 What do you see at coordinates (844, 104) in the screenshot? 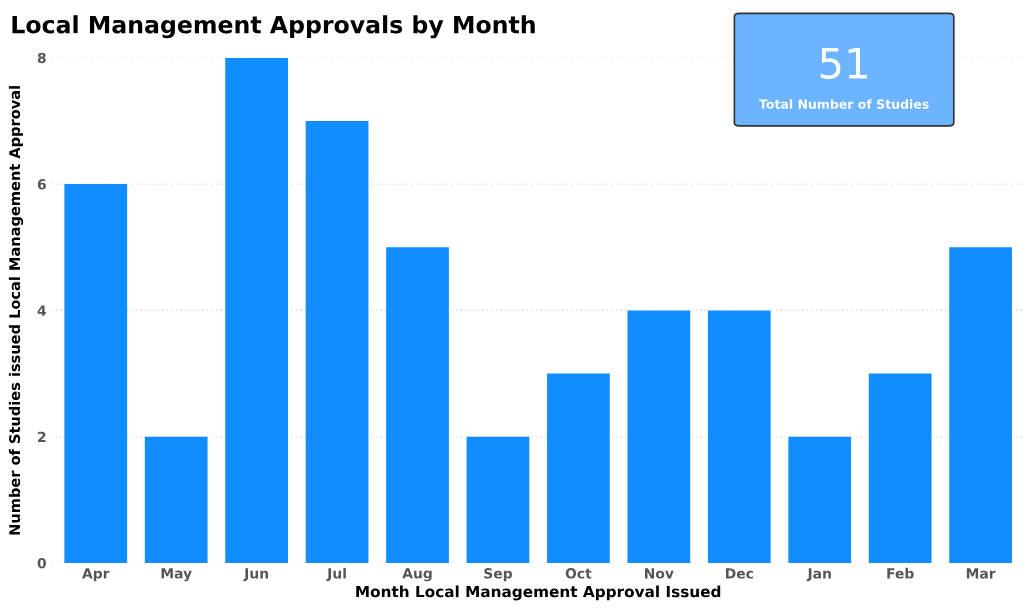
I see `annotation: Total Number of Studies` at bounding box center [844, 104].